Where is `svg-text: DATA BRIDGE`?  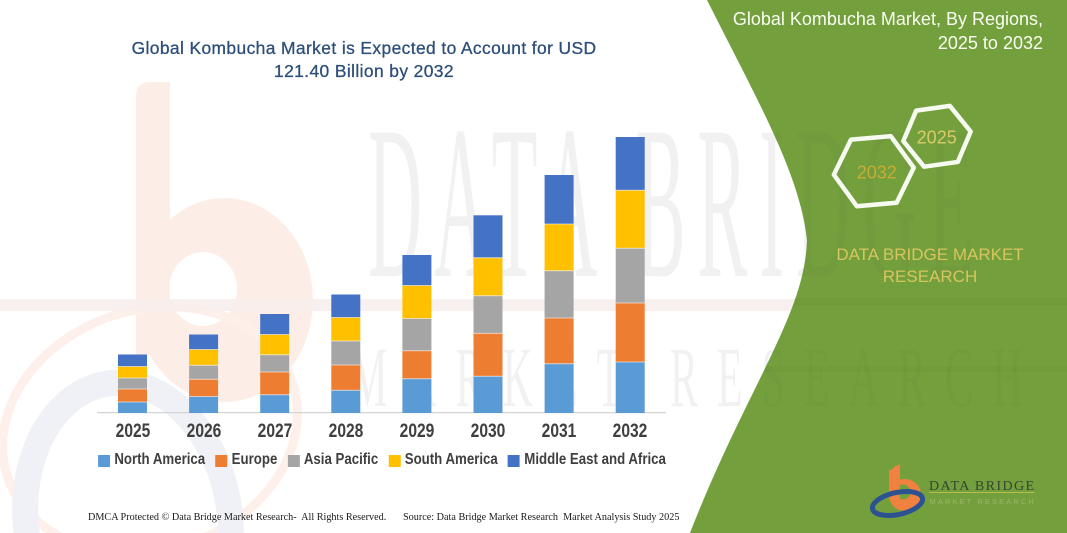 svg-text: DATA BRIDGE is located at coordinates (982, 486).